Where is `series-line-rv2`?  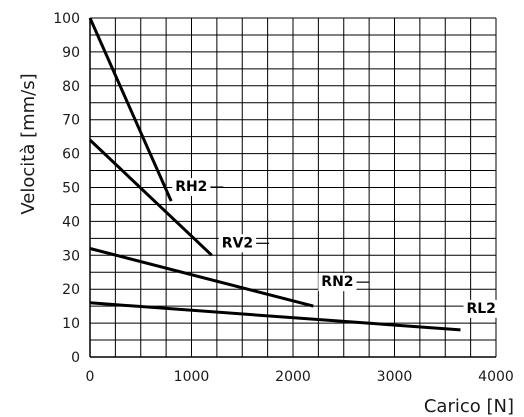 series-line-rv2 is located at coordinates (150, 197).